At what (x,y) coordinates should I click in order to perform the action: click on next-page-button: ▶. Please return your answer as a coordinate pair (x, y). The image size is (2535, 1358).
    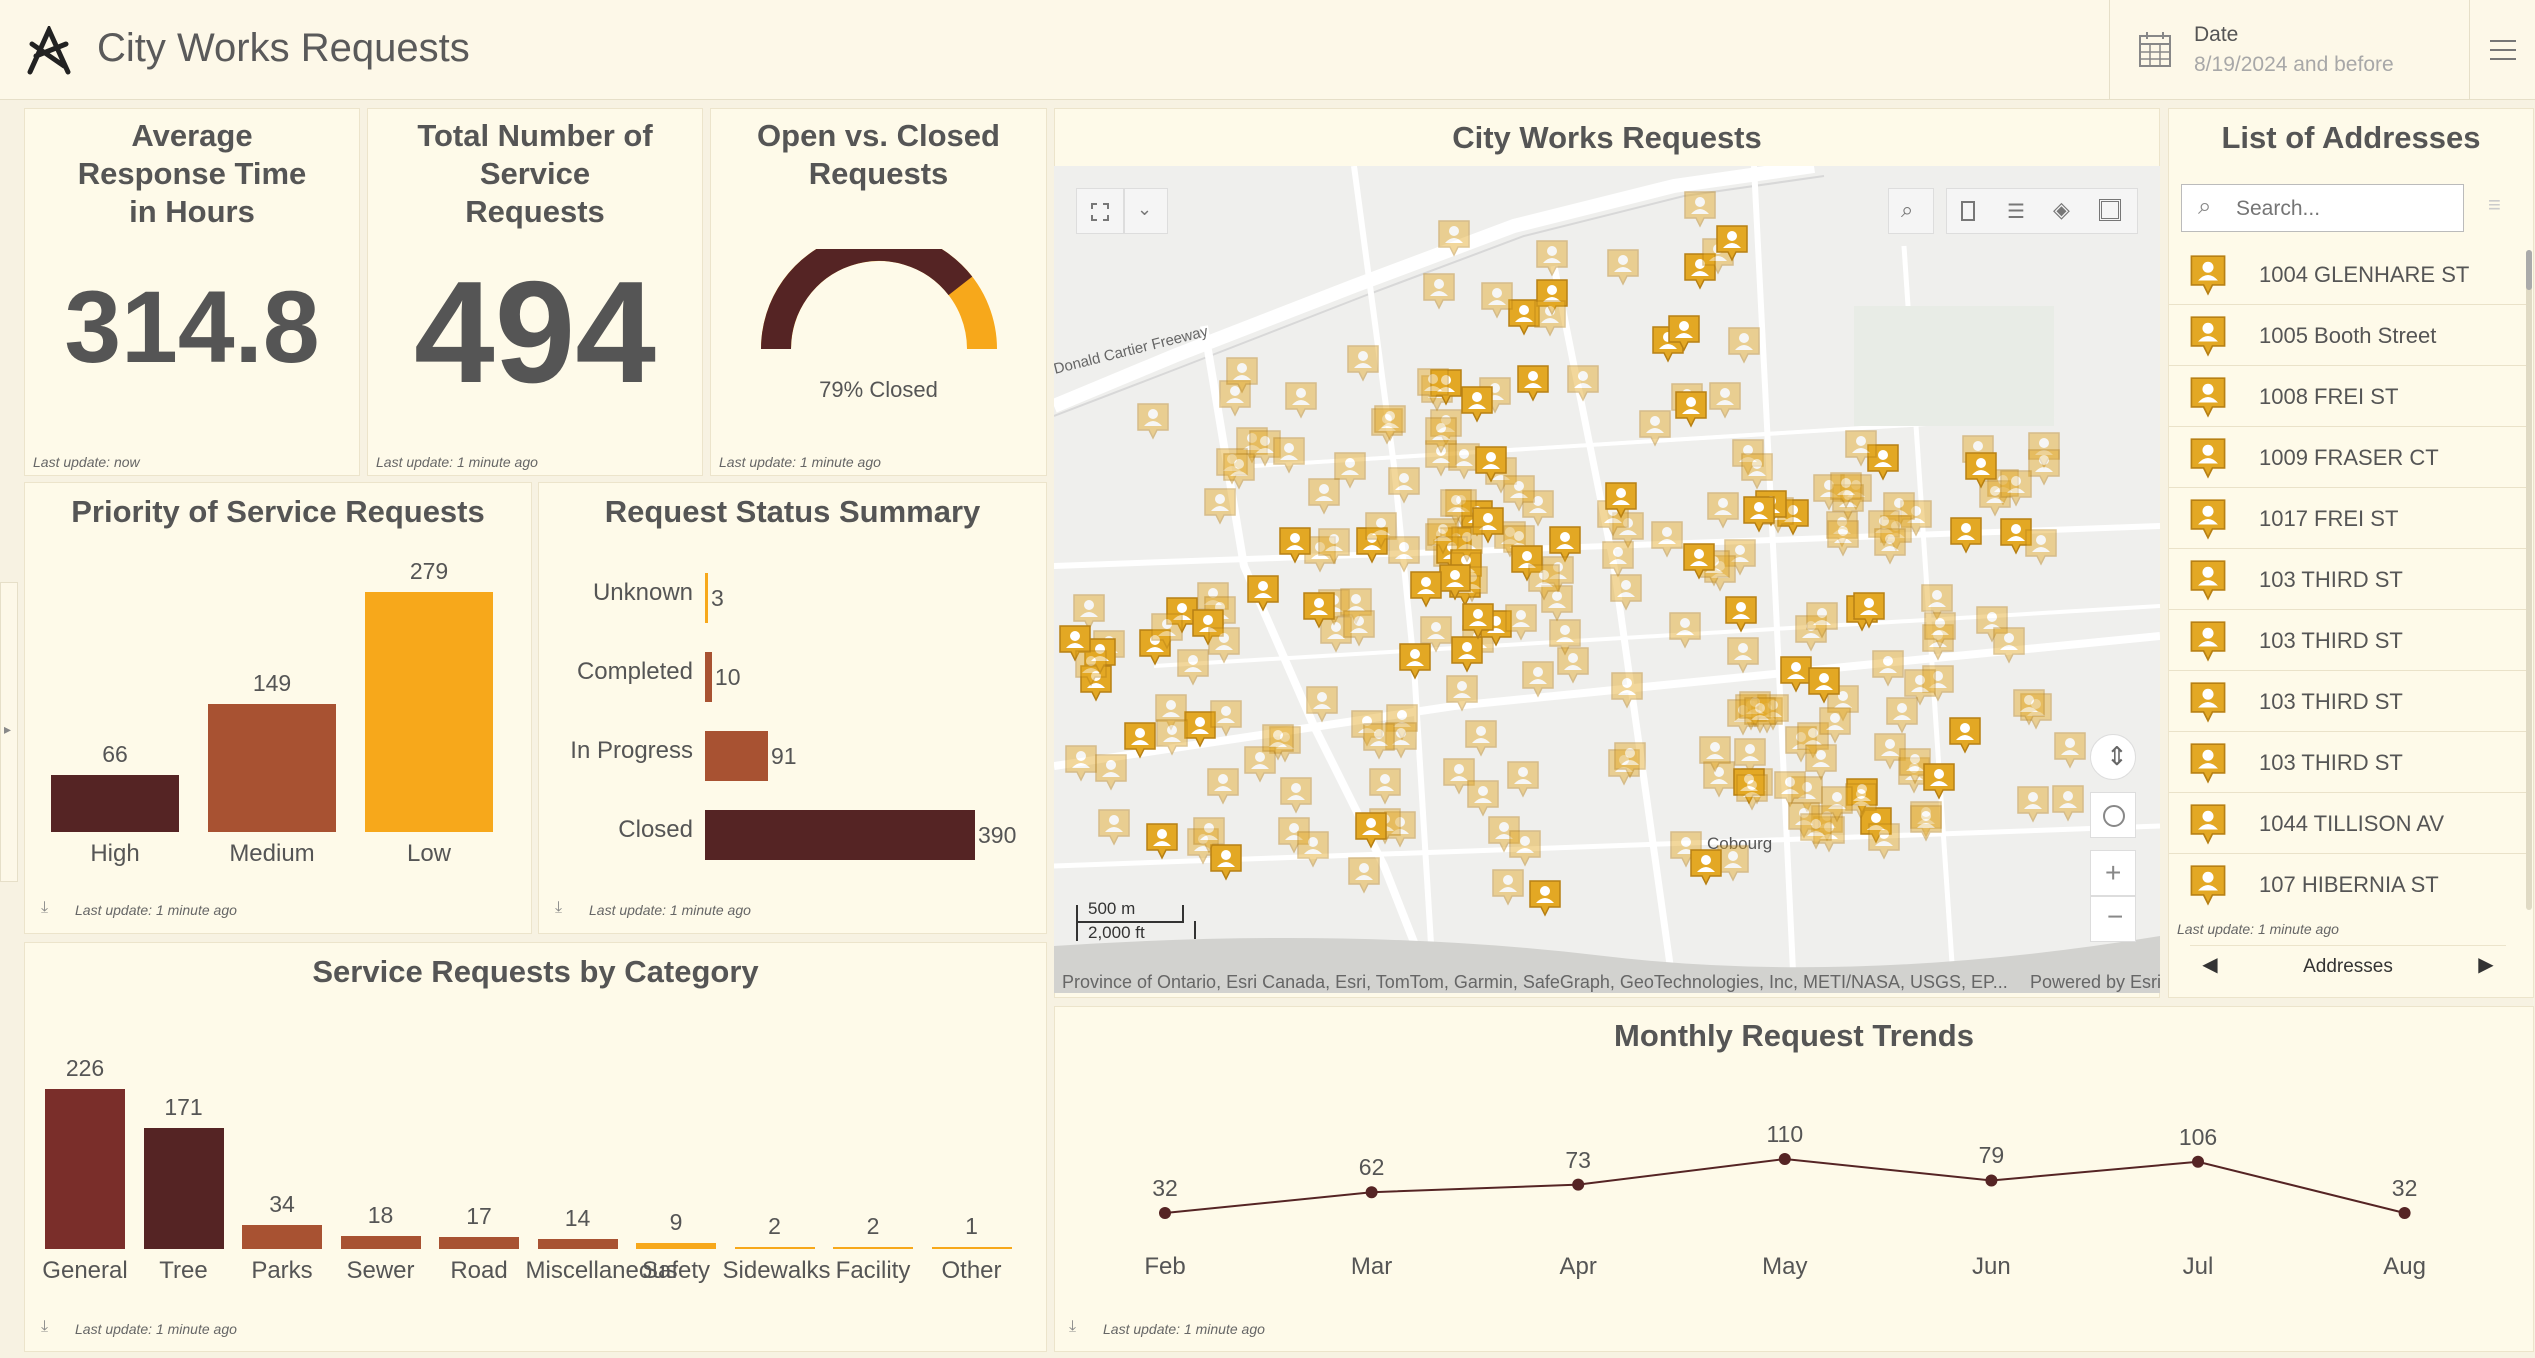
    Looking at the image, I should click on (2486, 965).